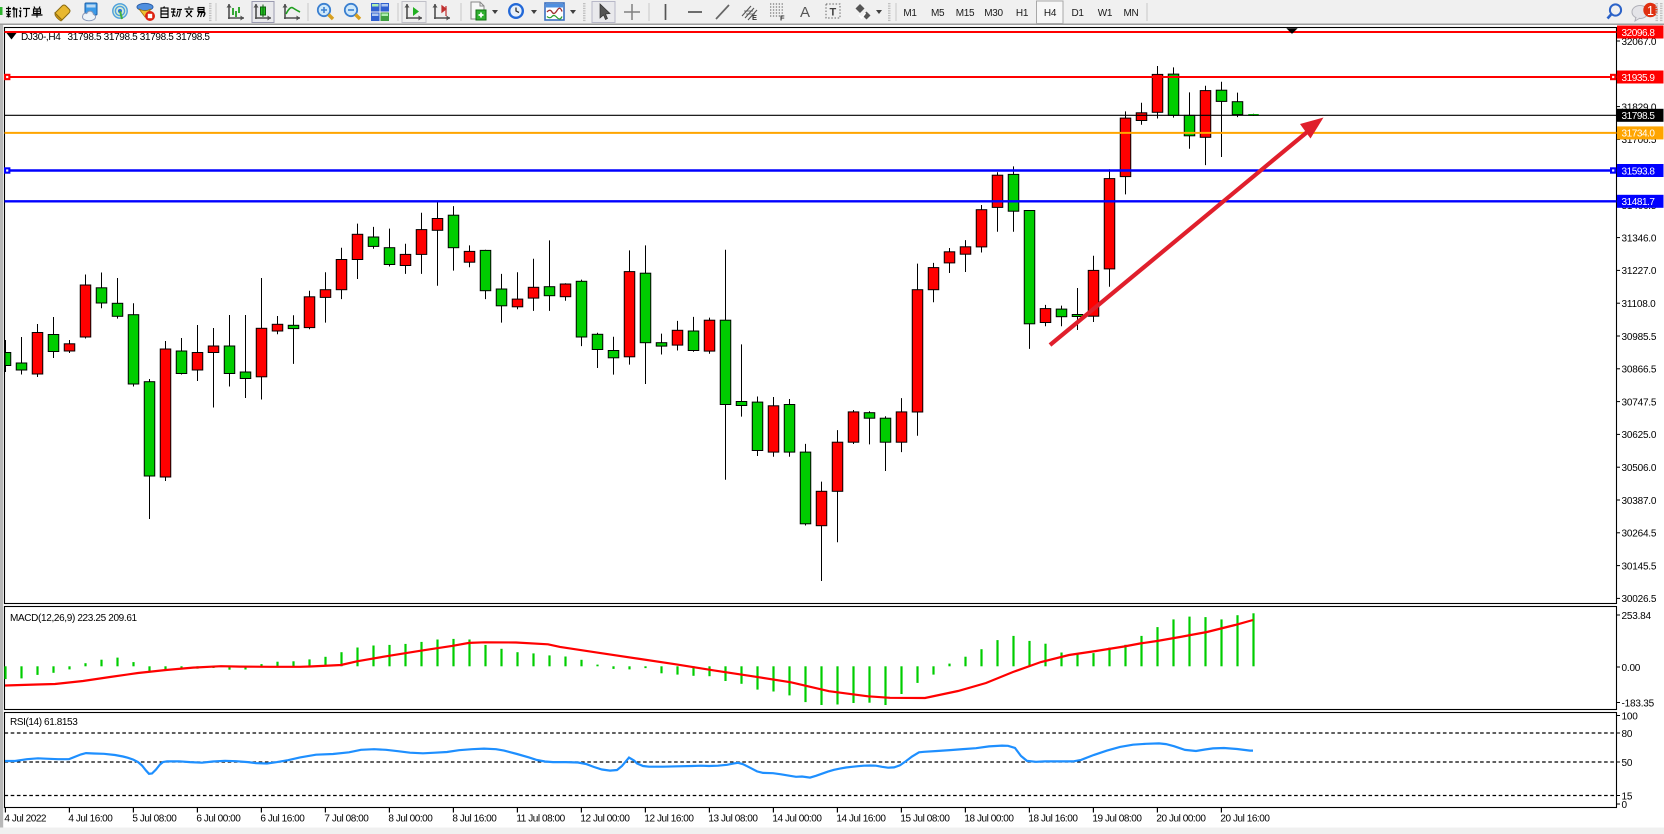 This screenshot has height=834, width=1664. Describe the element at coordinates (218, 819) in the screenshot. I see `svg-text: 6 Jul 00:00` at that location.